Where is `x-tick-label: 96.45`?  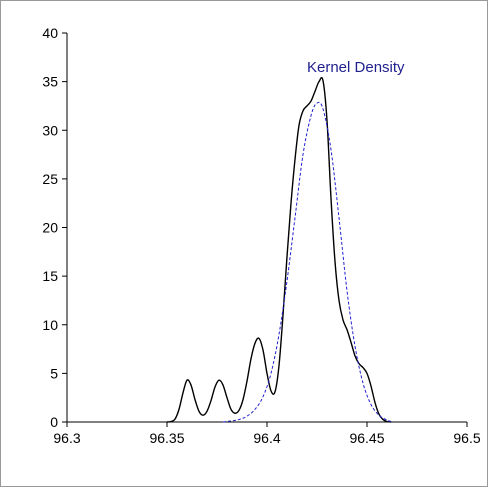 x-tick-label: 96.45 is located at coordinates (366, 438).